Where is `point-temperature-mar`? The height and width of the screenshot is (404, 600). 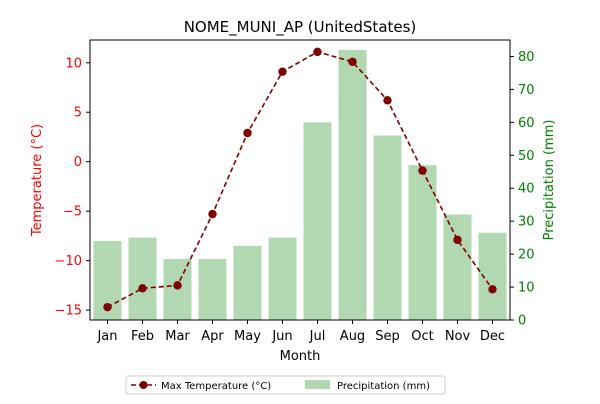
point-temperature-mar is located at coordinates (177, 285).